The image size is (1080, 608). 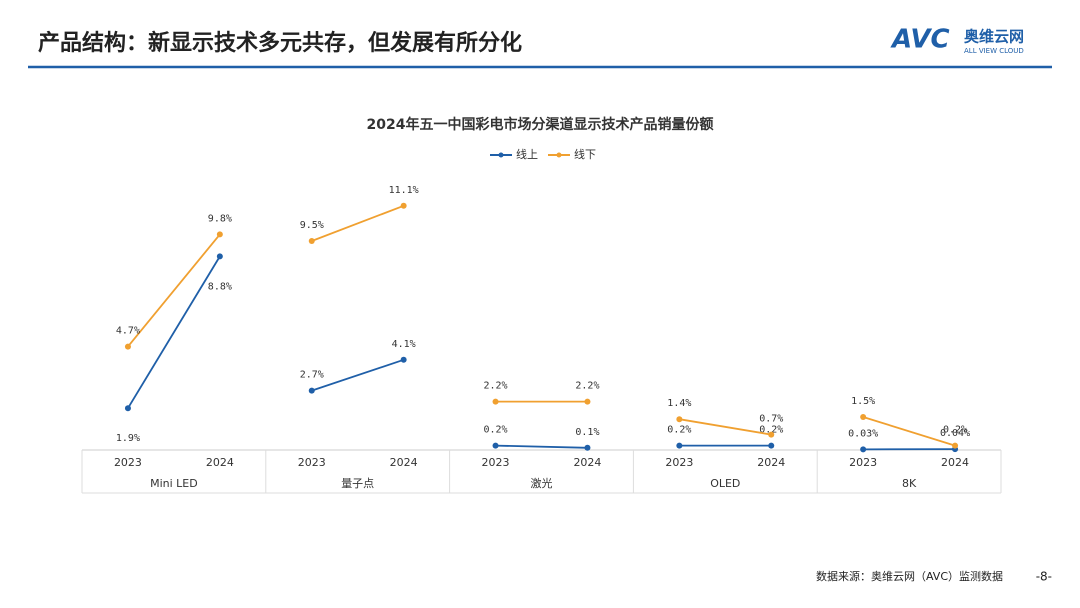 I want to click on logo-name: 奥维云网, so click(x=994, y=37).